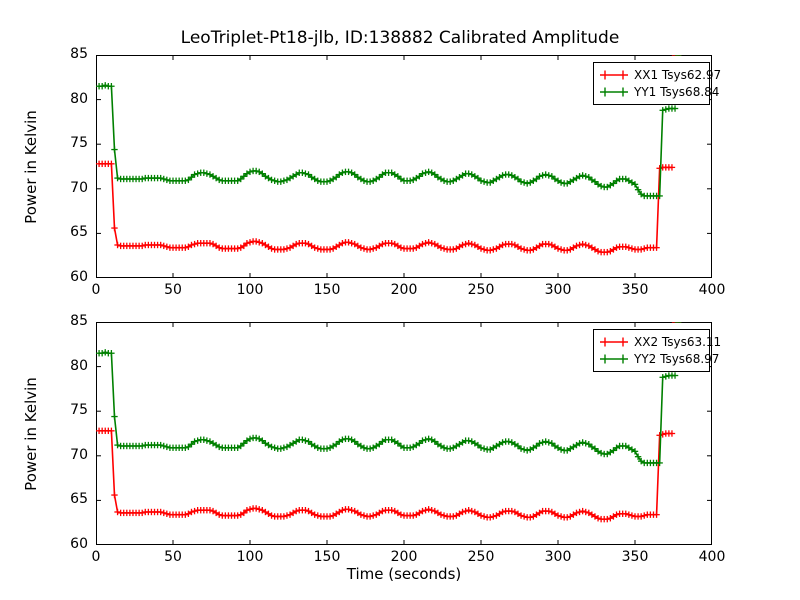  I want to click on legend-sample-xx2, so click(614, 341).